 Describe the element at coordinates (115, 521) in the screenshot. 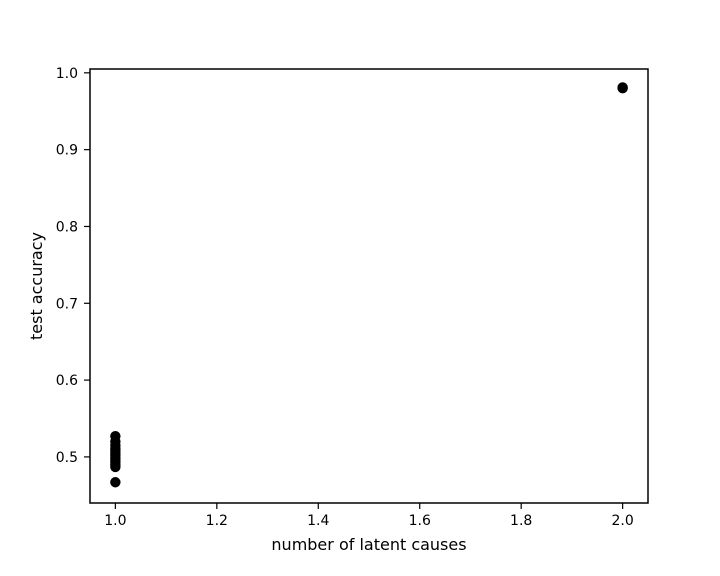

I see `x-tick-label: 1.0` at that location.